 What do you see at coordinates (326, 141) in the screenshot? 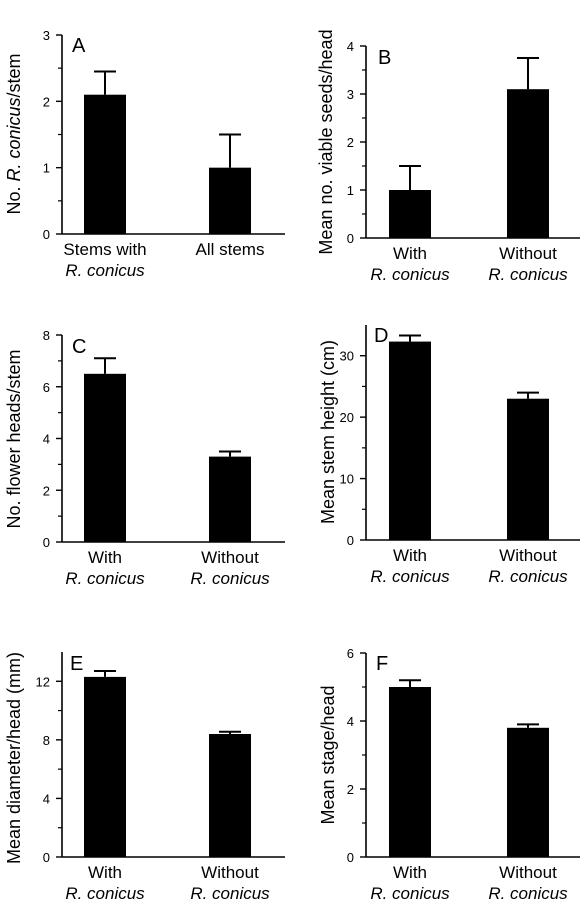
I see `y-axis-label: Mean no. viable seeds/head` at bounding box center [326, 141].